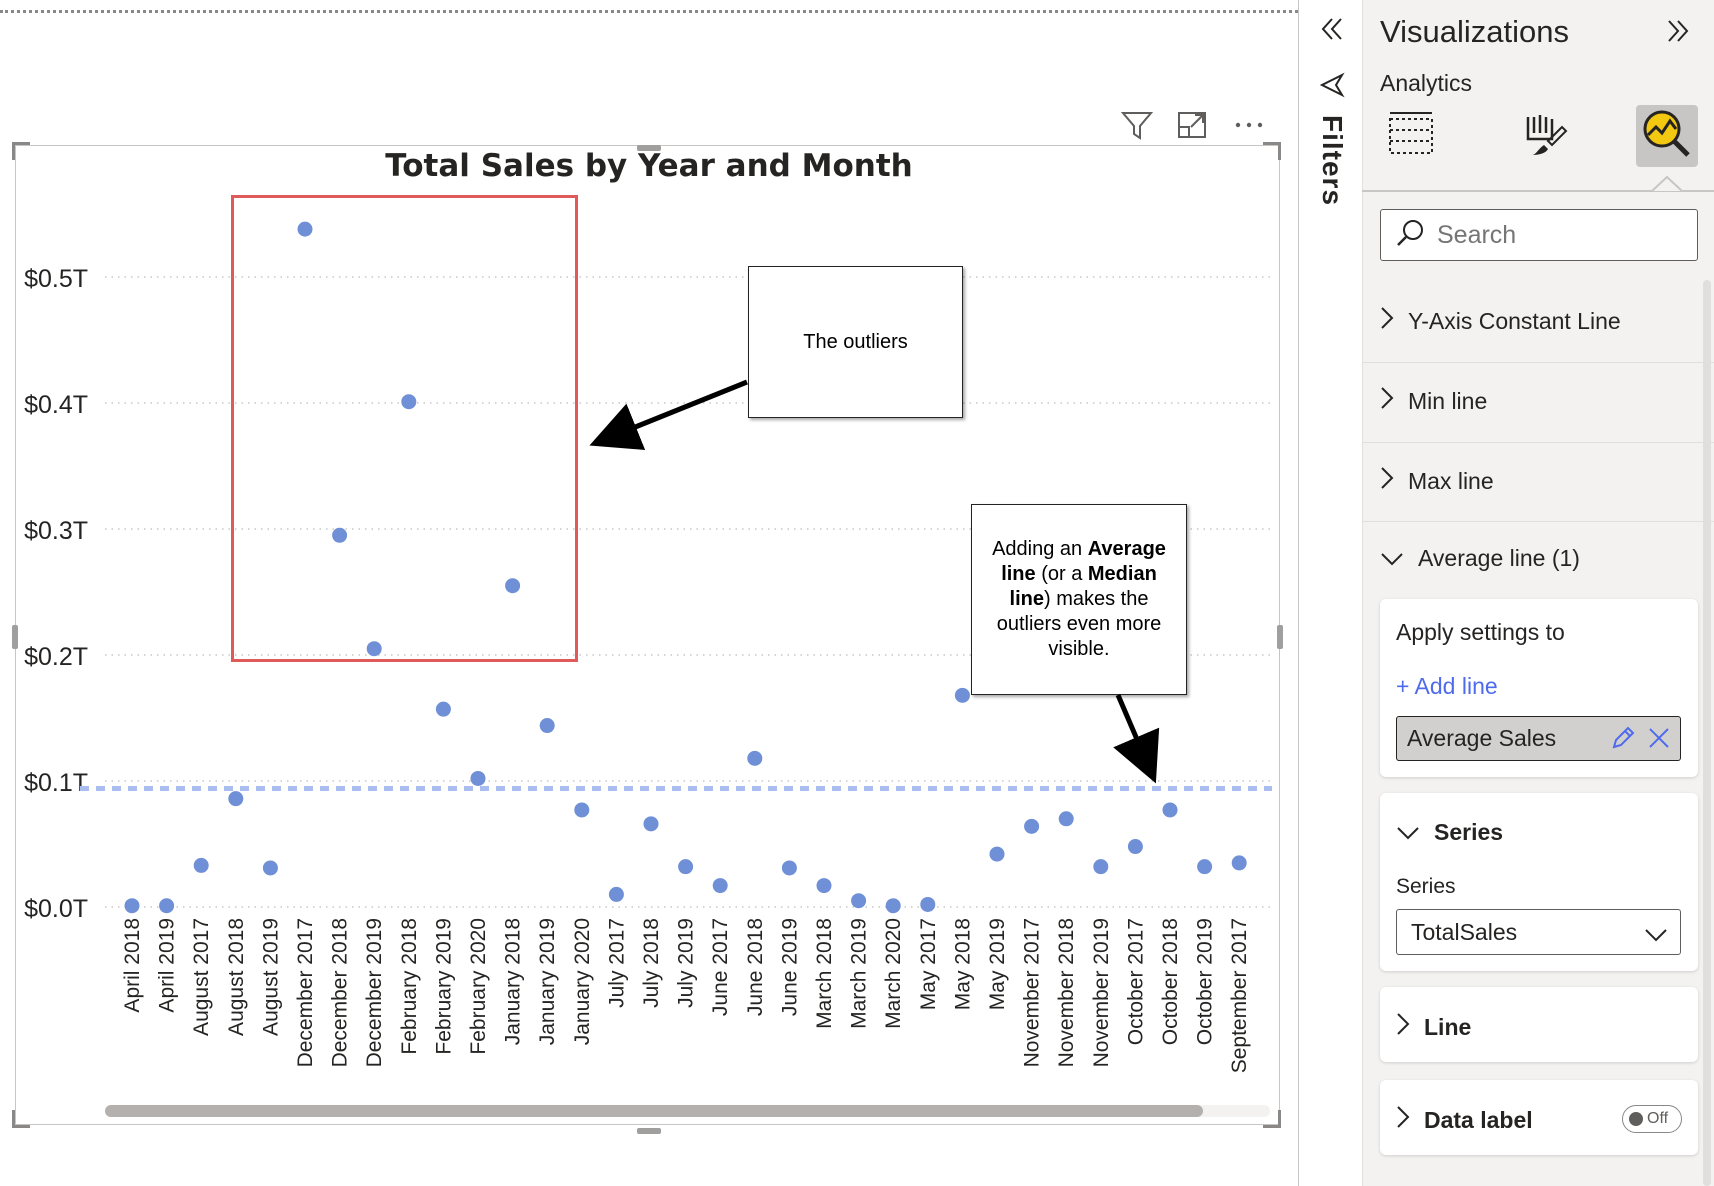  I want to click on section-average-line: Average line (1), so click(1480, 558).